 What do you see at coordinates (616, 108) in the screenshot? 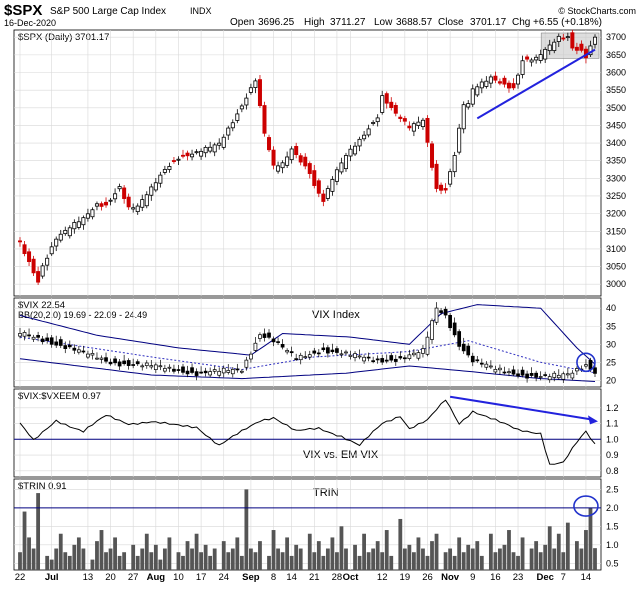
I see `y-tick-label-price: 3500` at bounding box center [616, 108].